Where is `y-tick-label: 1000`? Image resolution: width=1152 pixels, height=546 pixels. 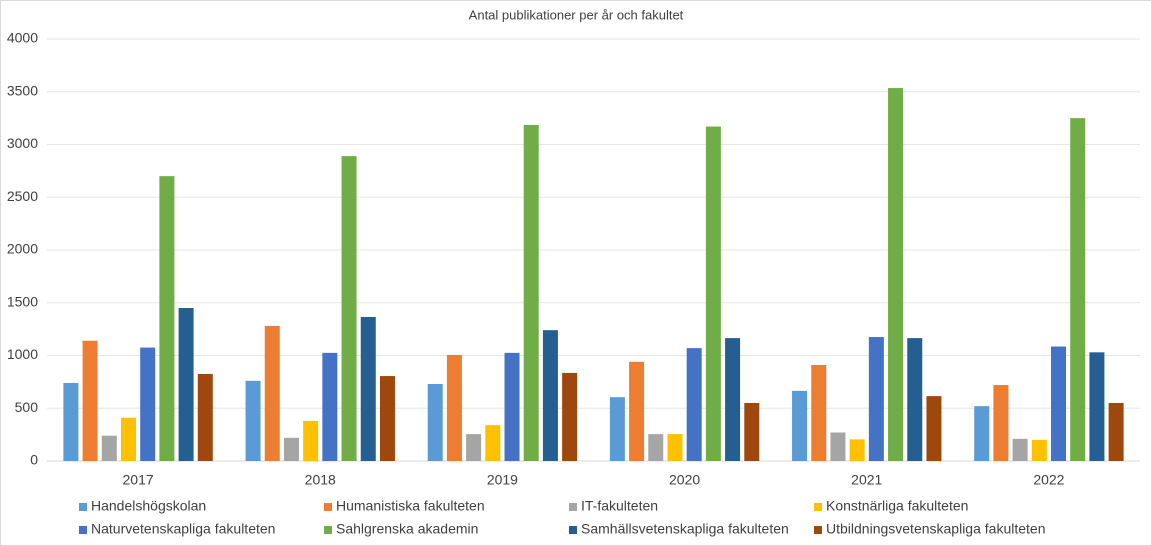
y-tick-label: 1000 is located at coordinates (22, 354).